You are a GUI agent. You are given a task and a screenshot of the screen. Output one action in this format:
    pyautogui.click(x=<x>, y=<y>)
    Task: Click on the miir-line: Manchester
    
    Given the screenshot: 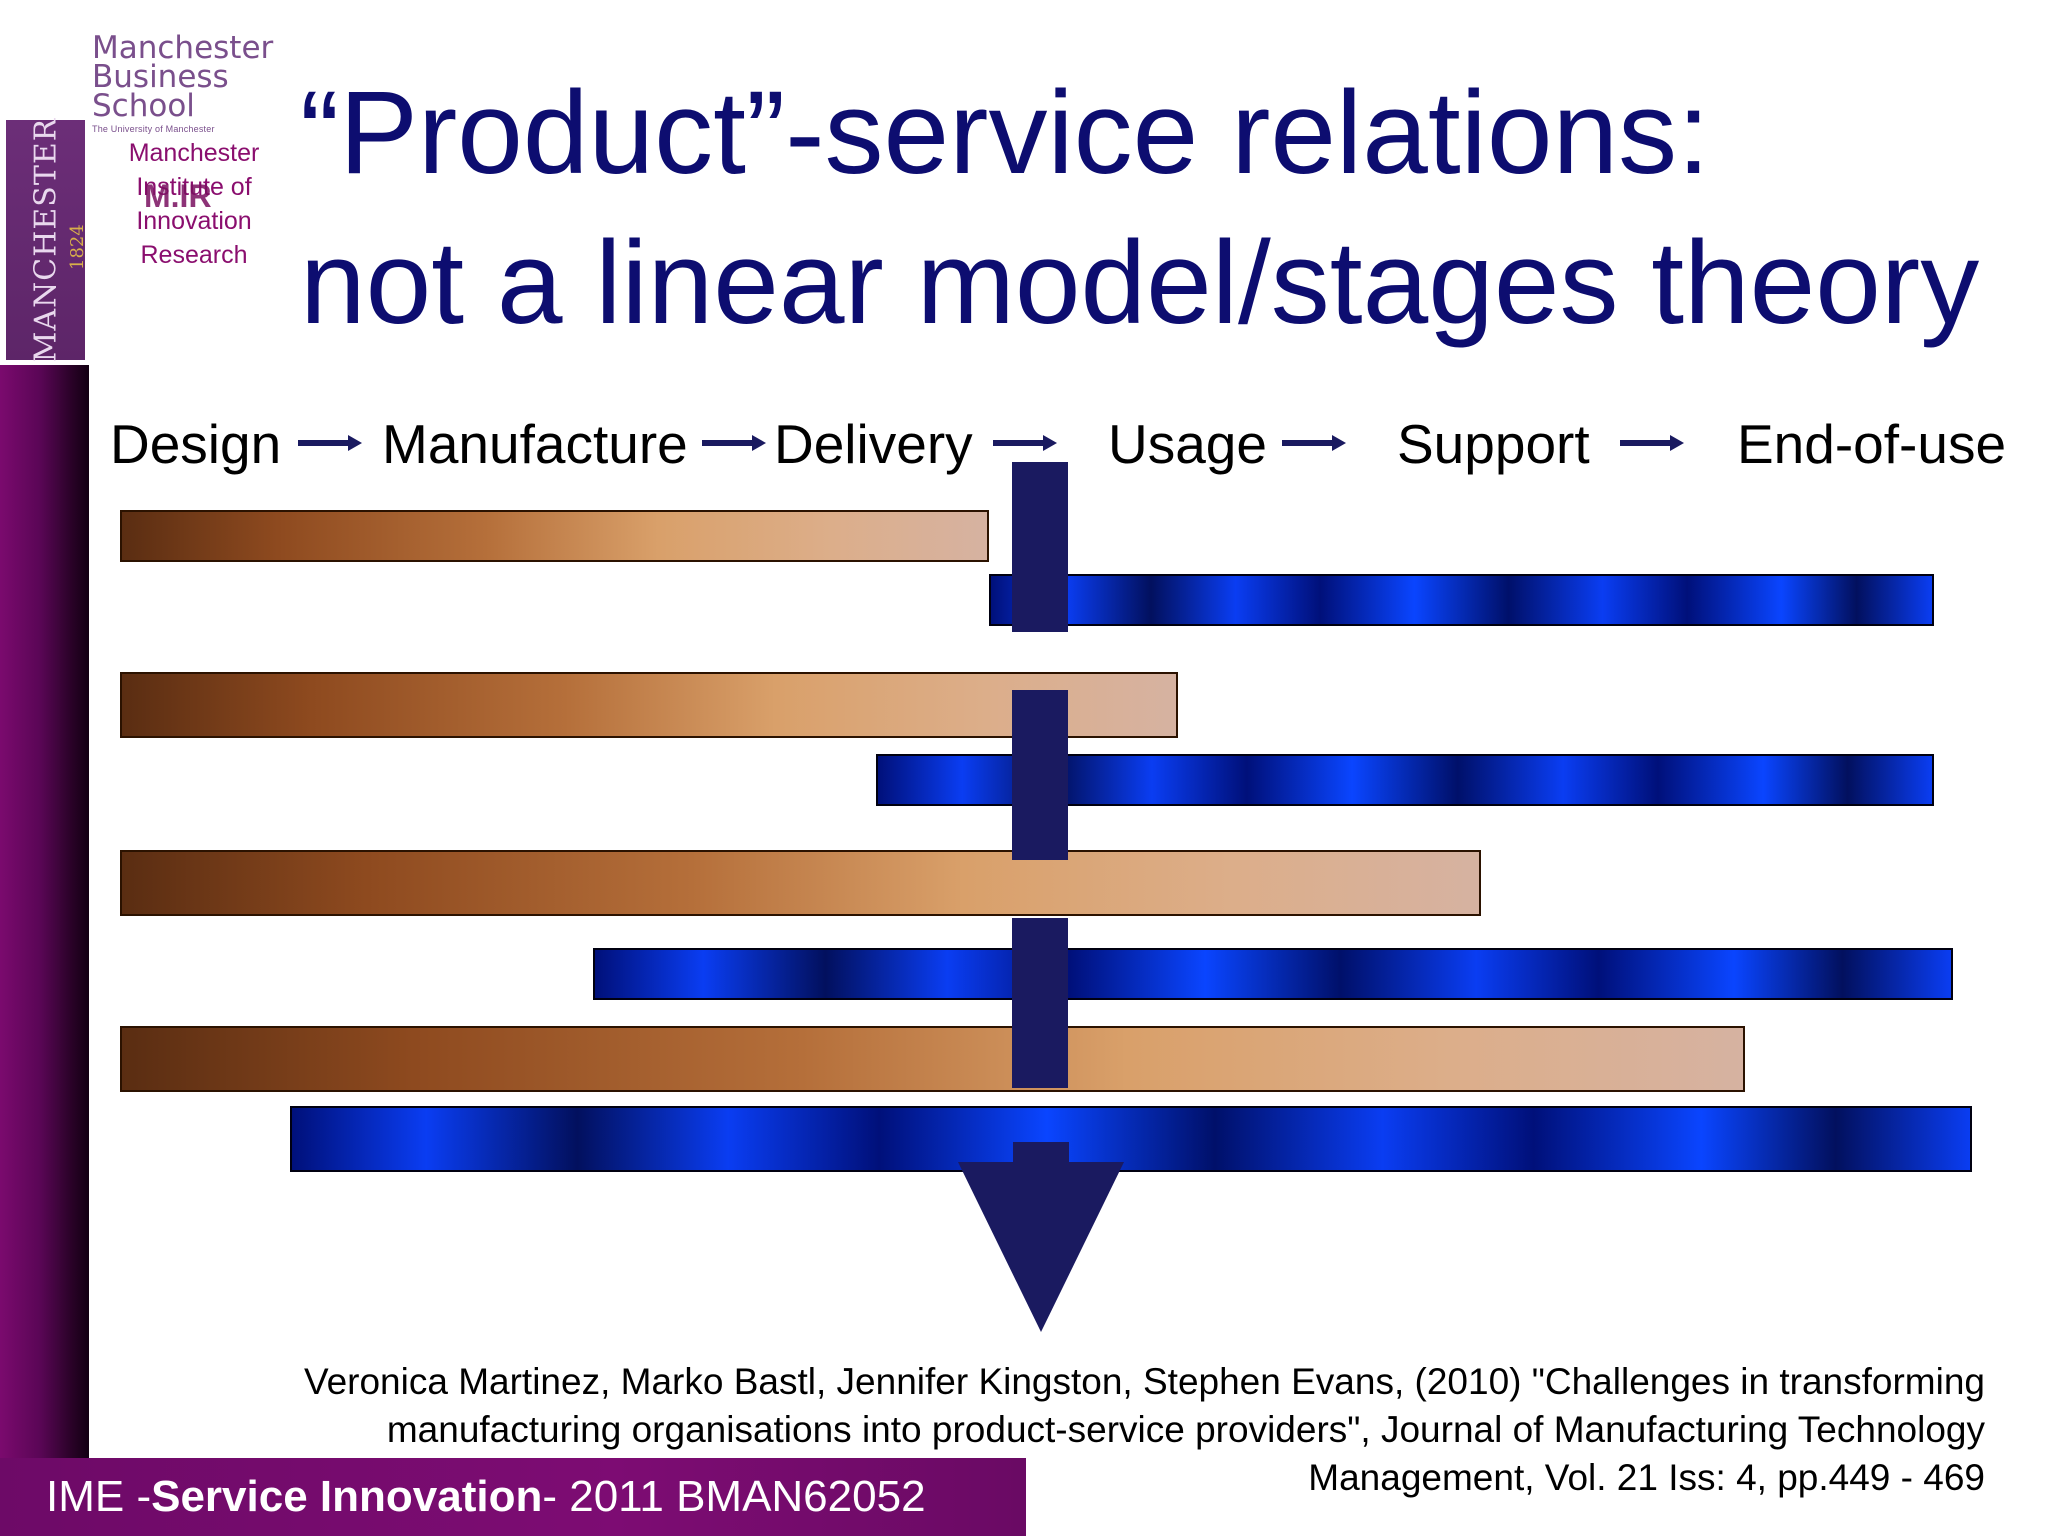 What is the action you would take?
    pyautogui.click(x=194, y=153)
    